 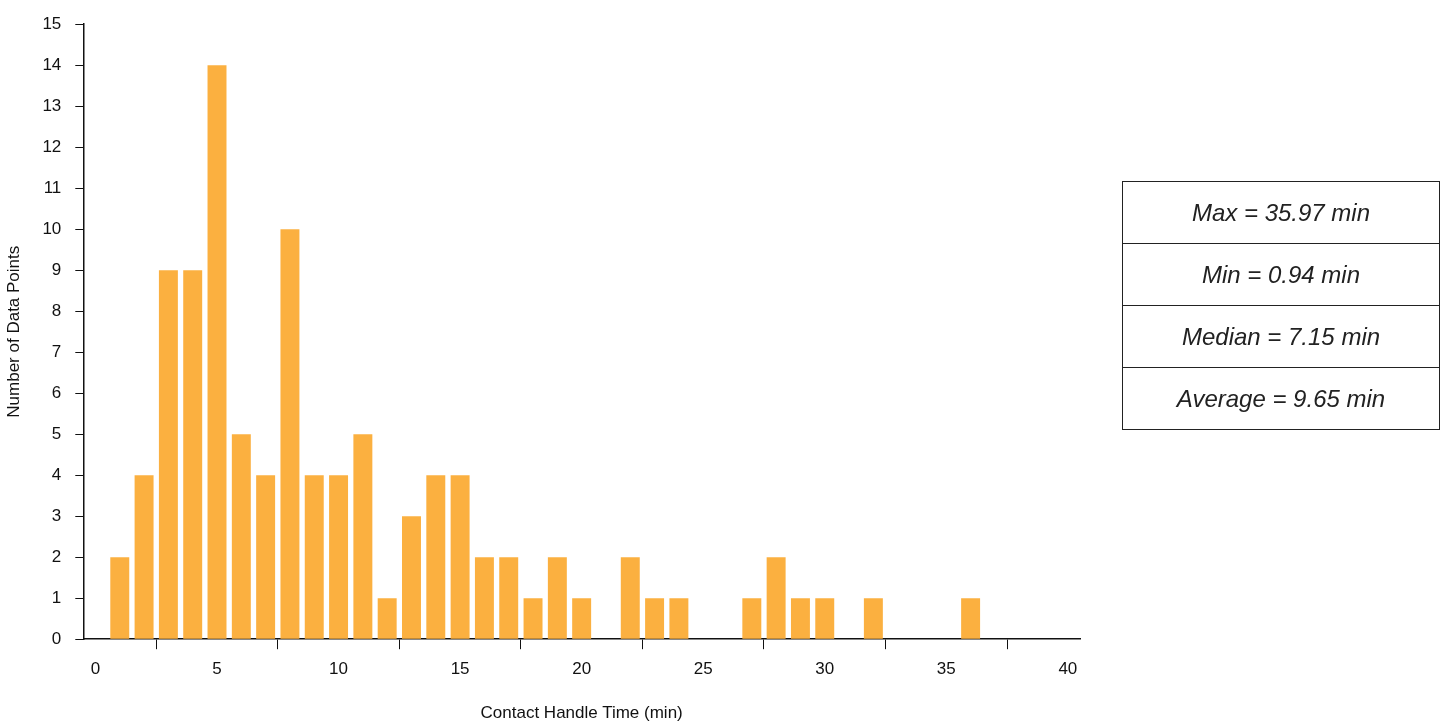 What do you see at coordinates (52, 64) in the screenshot?
I see `y-tick-label: 14` at bounding box center [52, 64].